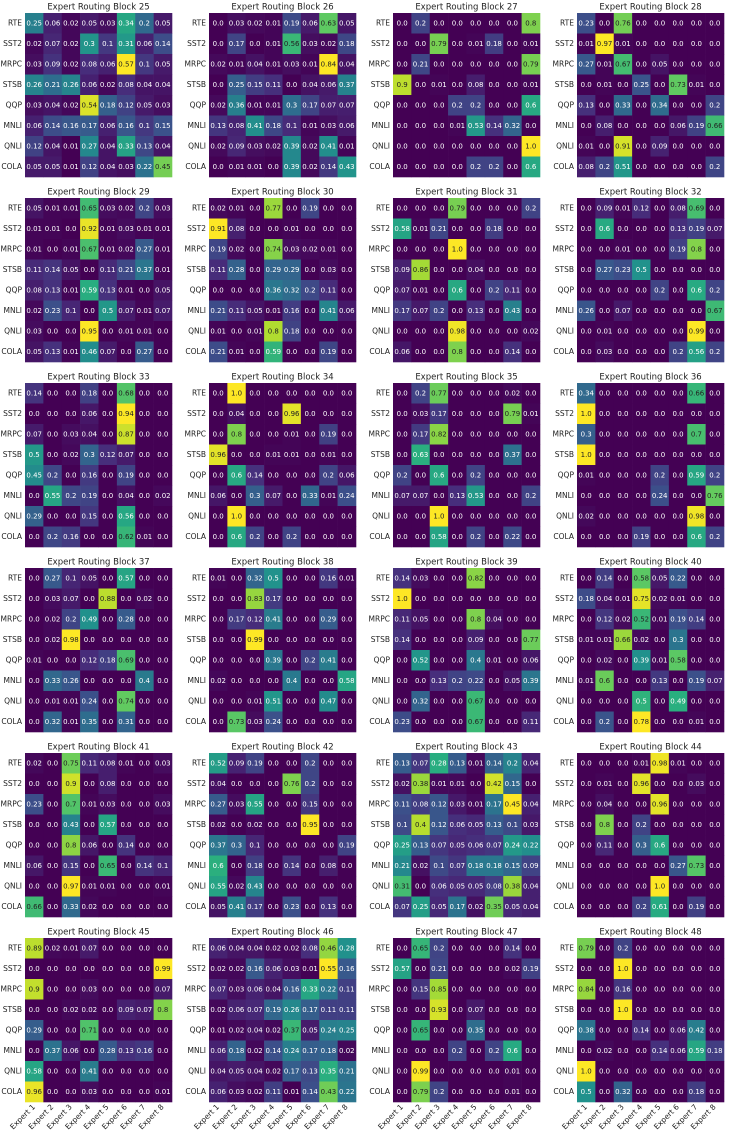 Image resolution: width=747 pixels, height=1132 pixels. What do you see at coordinates (90, 1071) in the screenshot?
I see `cell-value-label: 0.41` at bounding box center [90, 1071].